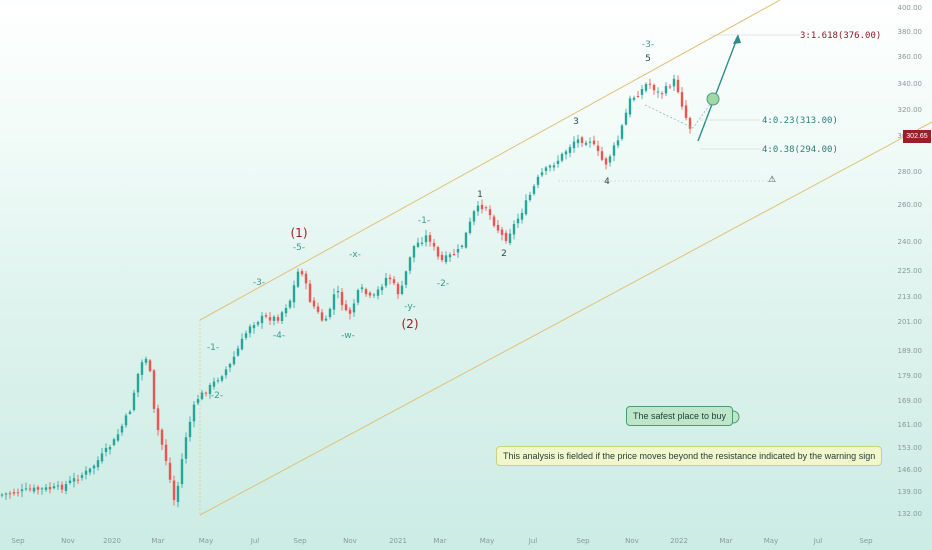 This screenshot has height=550, width=932. What do you see at coordinates (680, 416) in the screenshot?
I see `buy-note: The safest place to buy` at bounding box center [680, 416].